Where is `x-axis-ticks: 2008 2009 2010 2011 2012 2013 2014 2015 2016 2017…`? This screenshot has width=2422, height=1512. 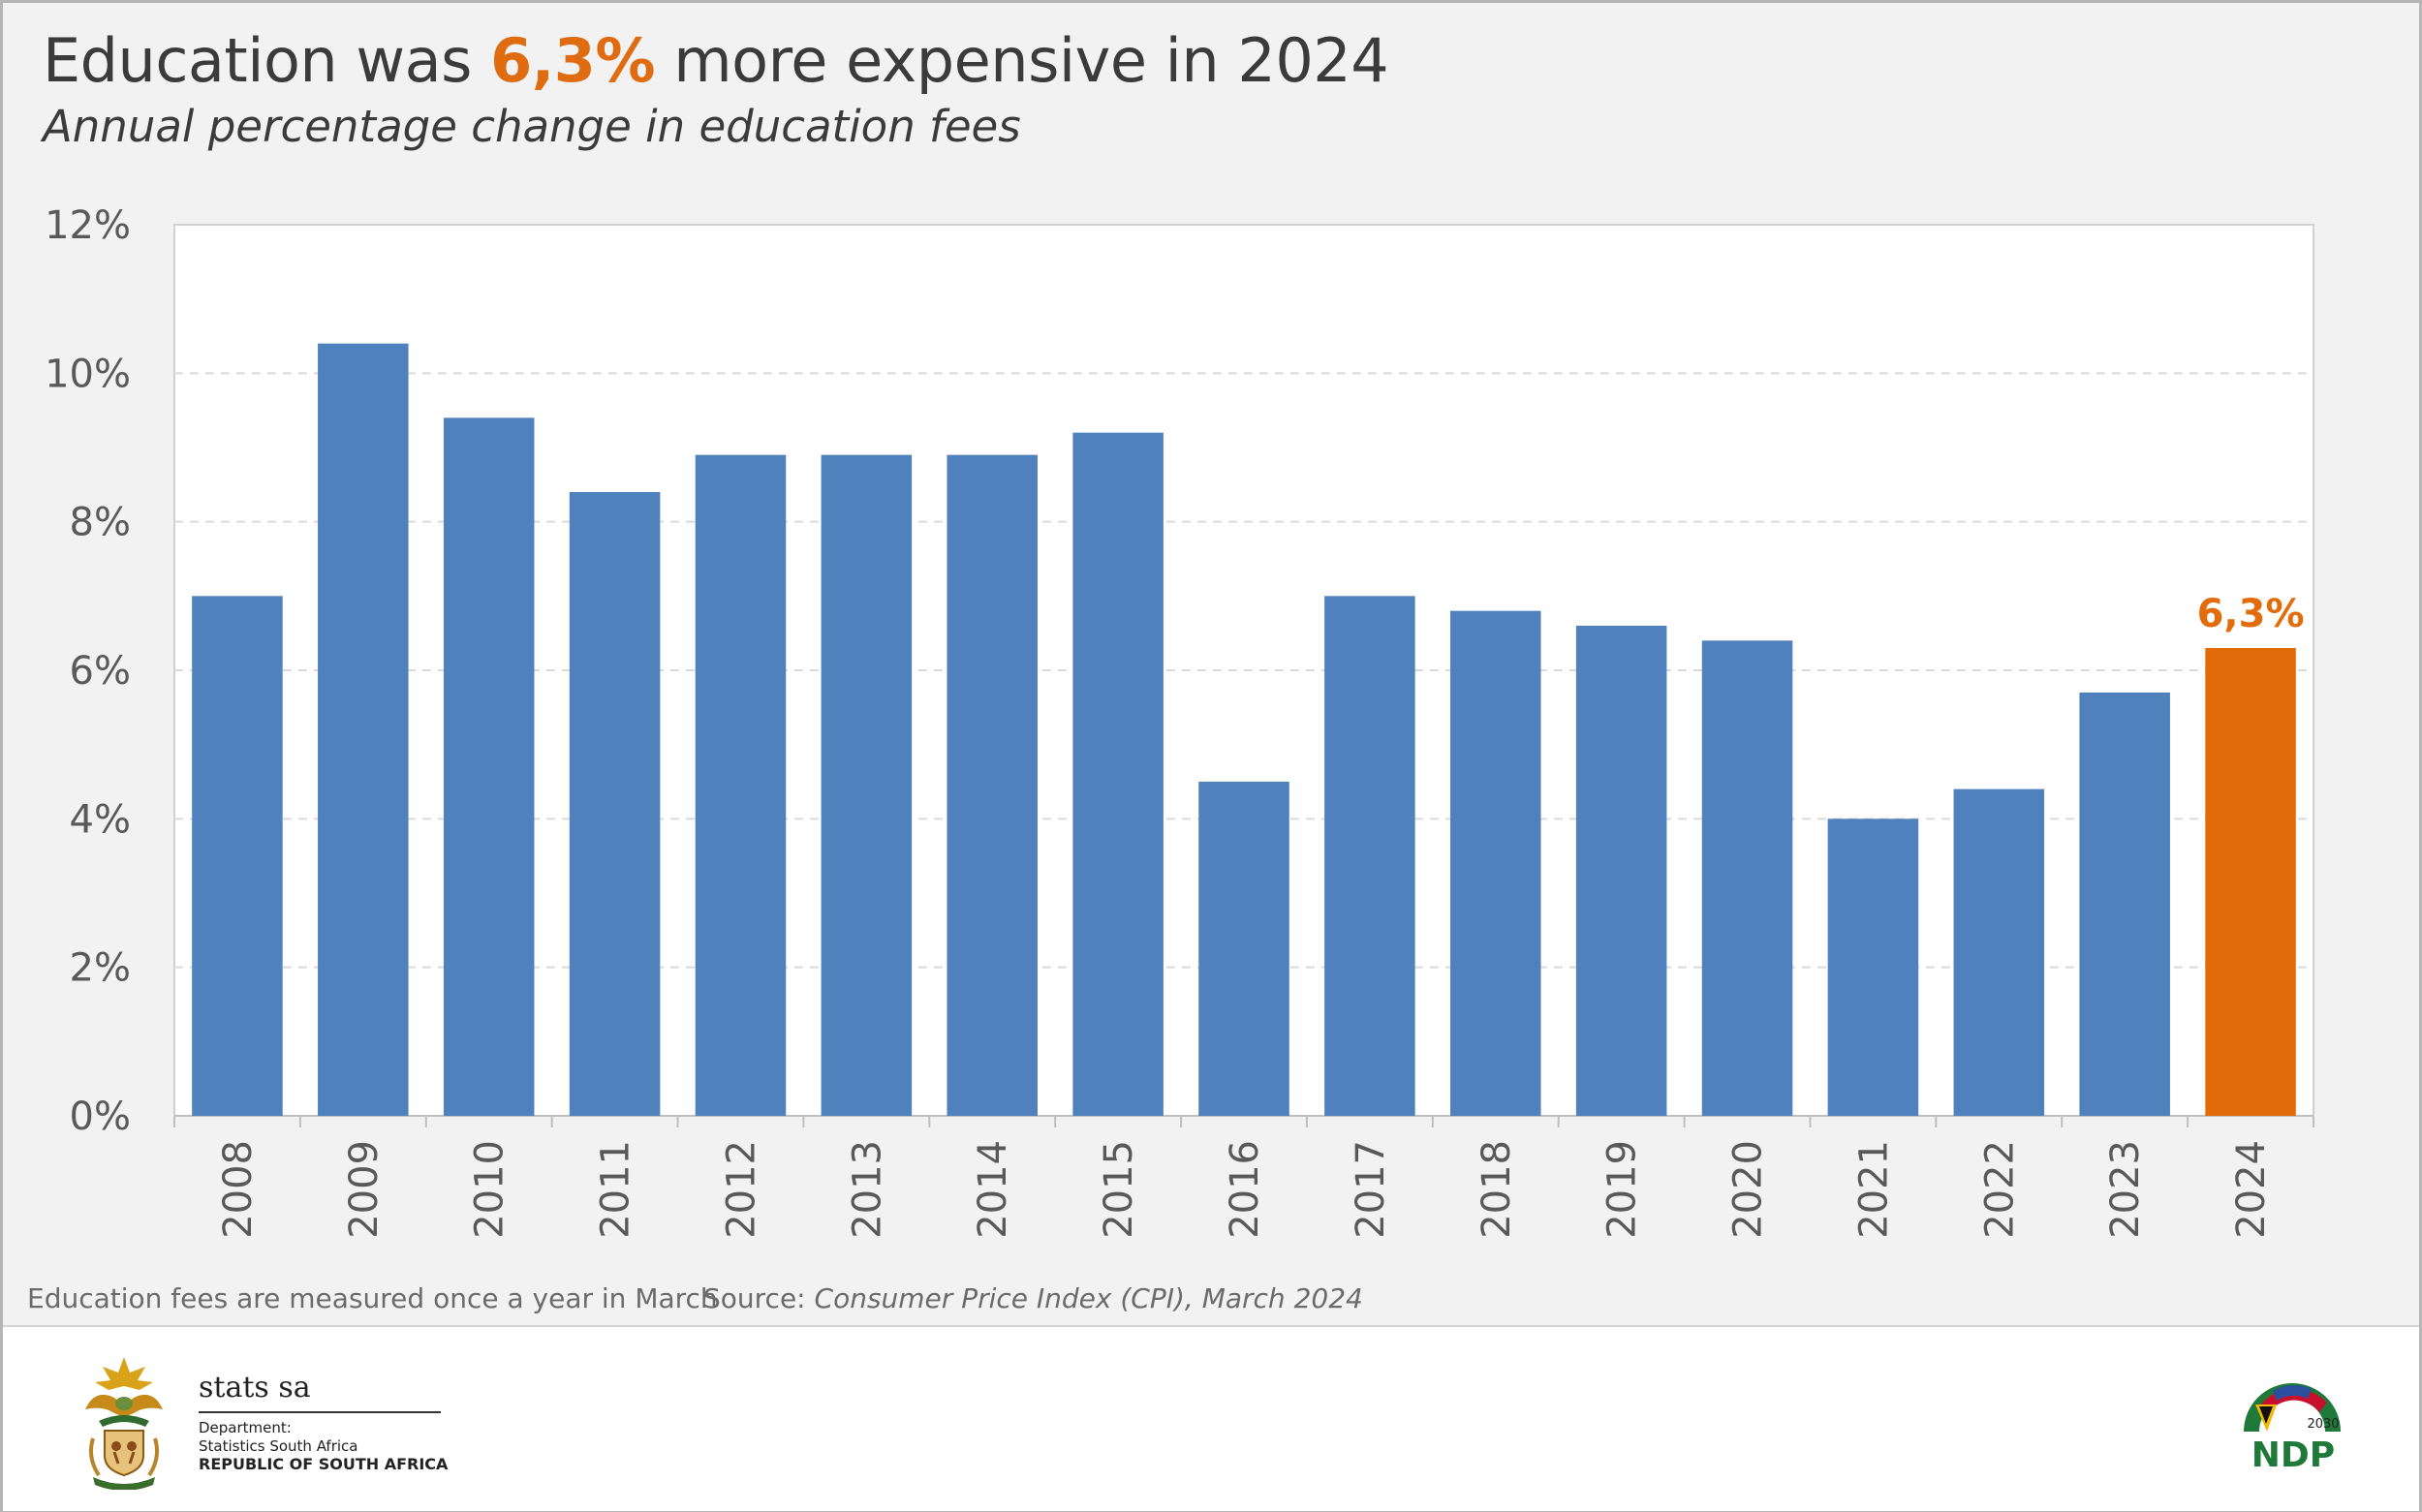 x-axis-ticks: 2008 2009 2010 2011 2012 2013 2014 2015 2016 2017… is located at coordinates (1243, 1177).